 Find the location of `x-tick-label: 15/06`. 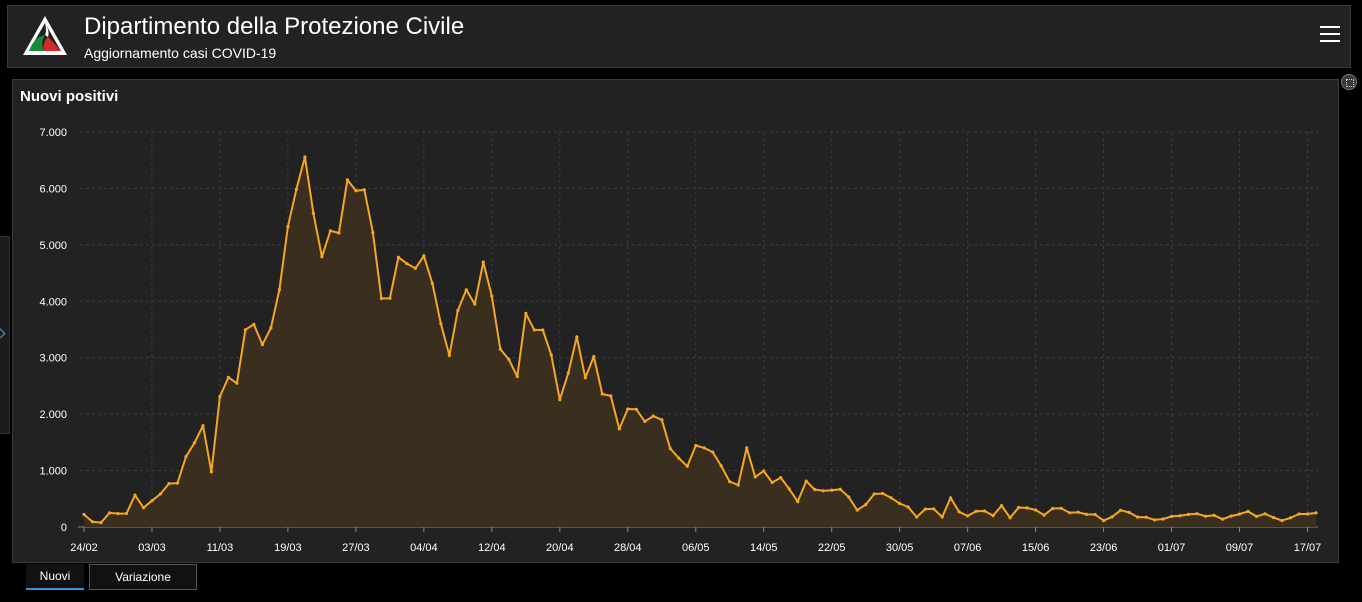

x-tick-label: 15/06 is located at coordinates (1036, 548).